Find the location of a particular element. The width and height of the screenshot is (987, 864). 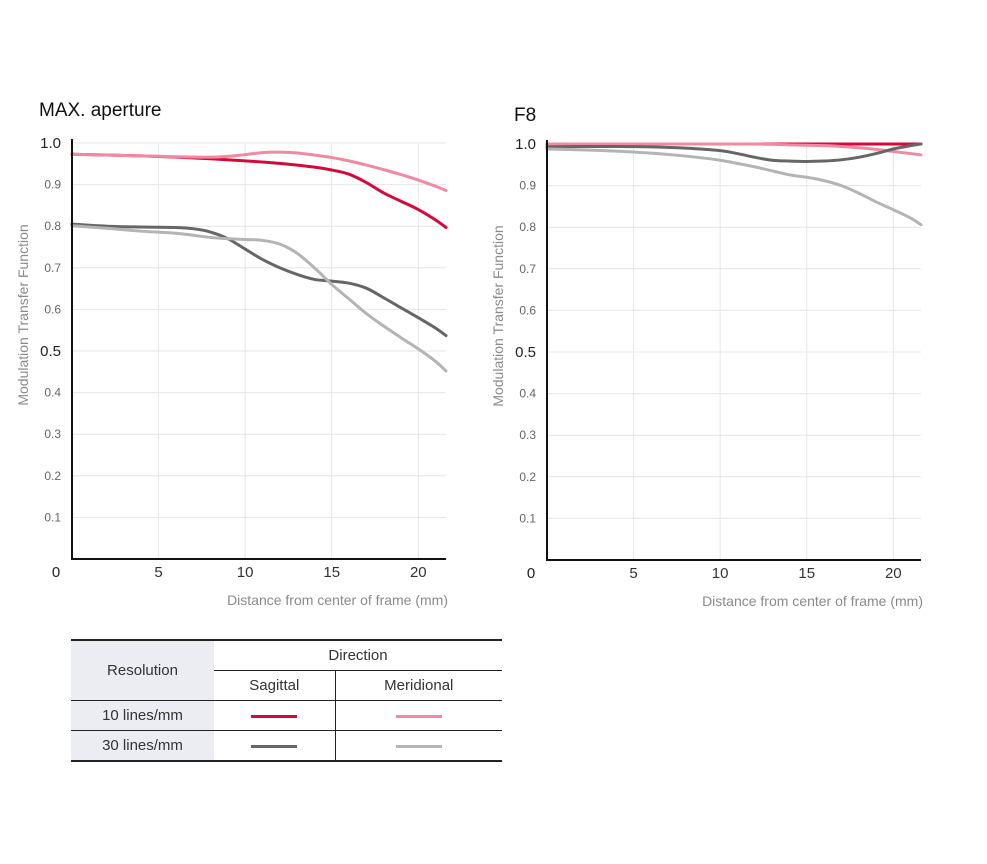

legend-sagittal-header: Sagittal is located at coordinates (275, 685).